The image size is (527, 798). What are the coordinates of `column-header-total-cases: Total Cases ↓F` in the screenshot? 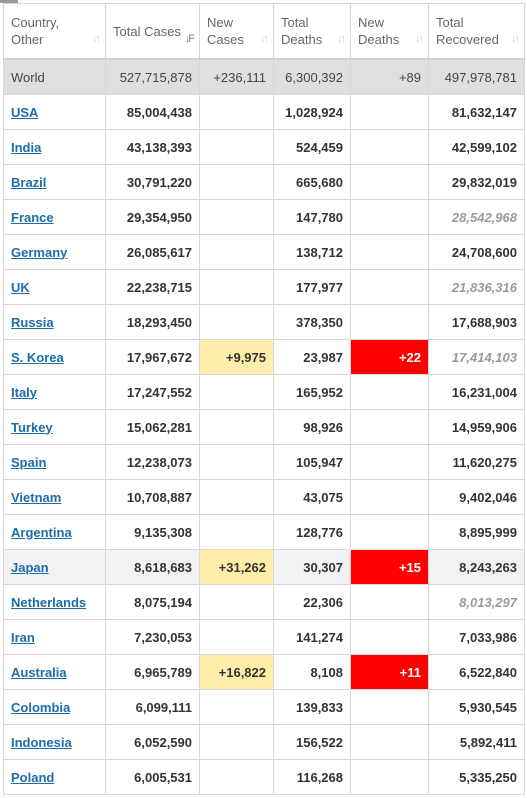 It's located at (152, 31).